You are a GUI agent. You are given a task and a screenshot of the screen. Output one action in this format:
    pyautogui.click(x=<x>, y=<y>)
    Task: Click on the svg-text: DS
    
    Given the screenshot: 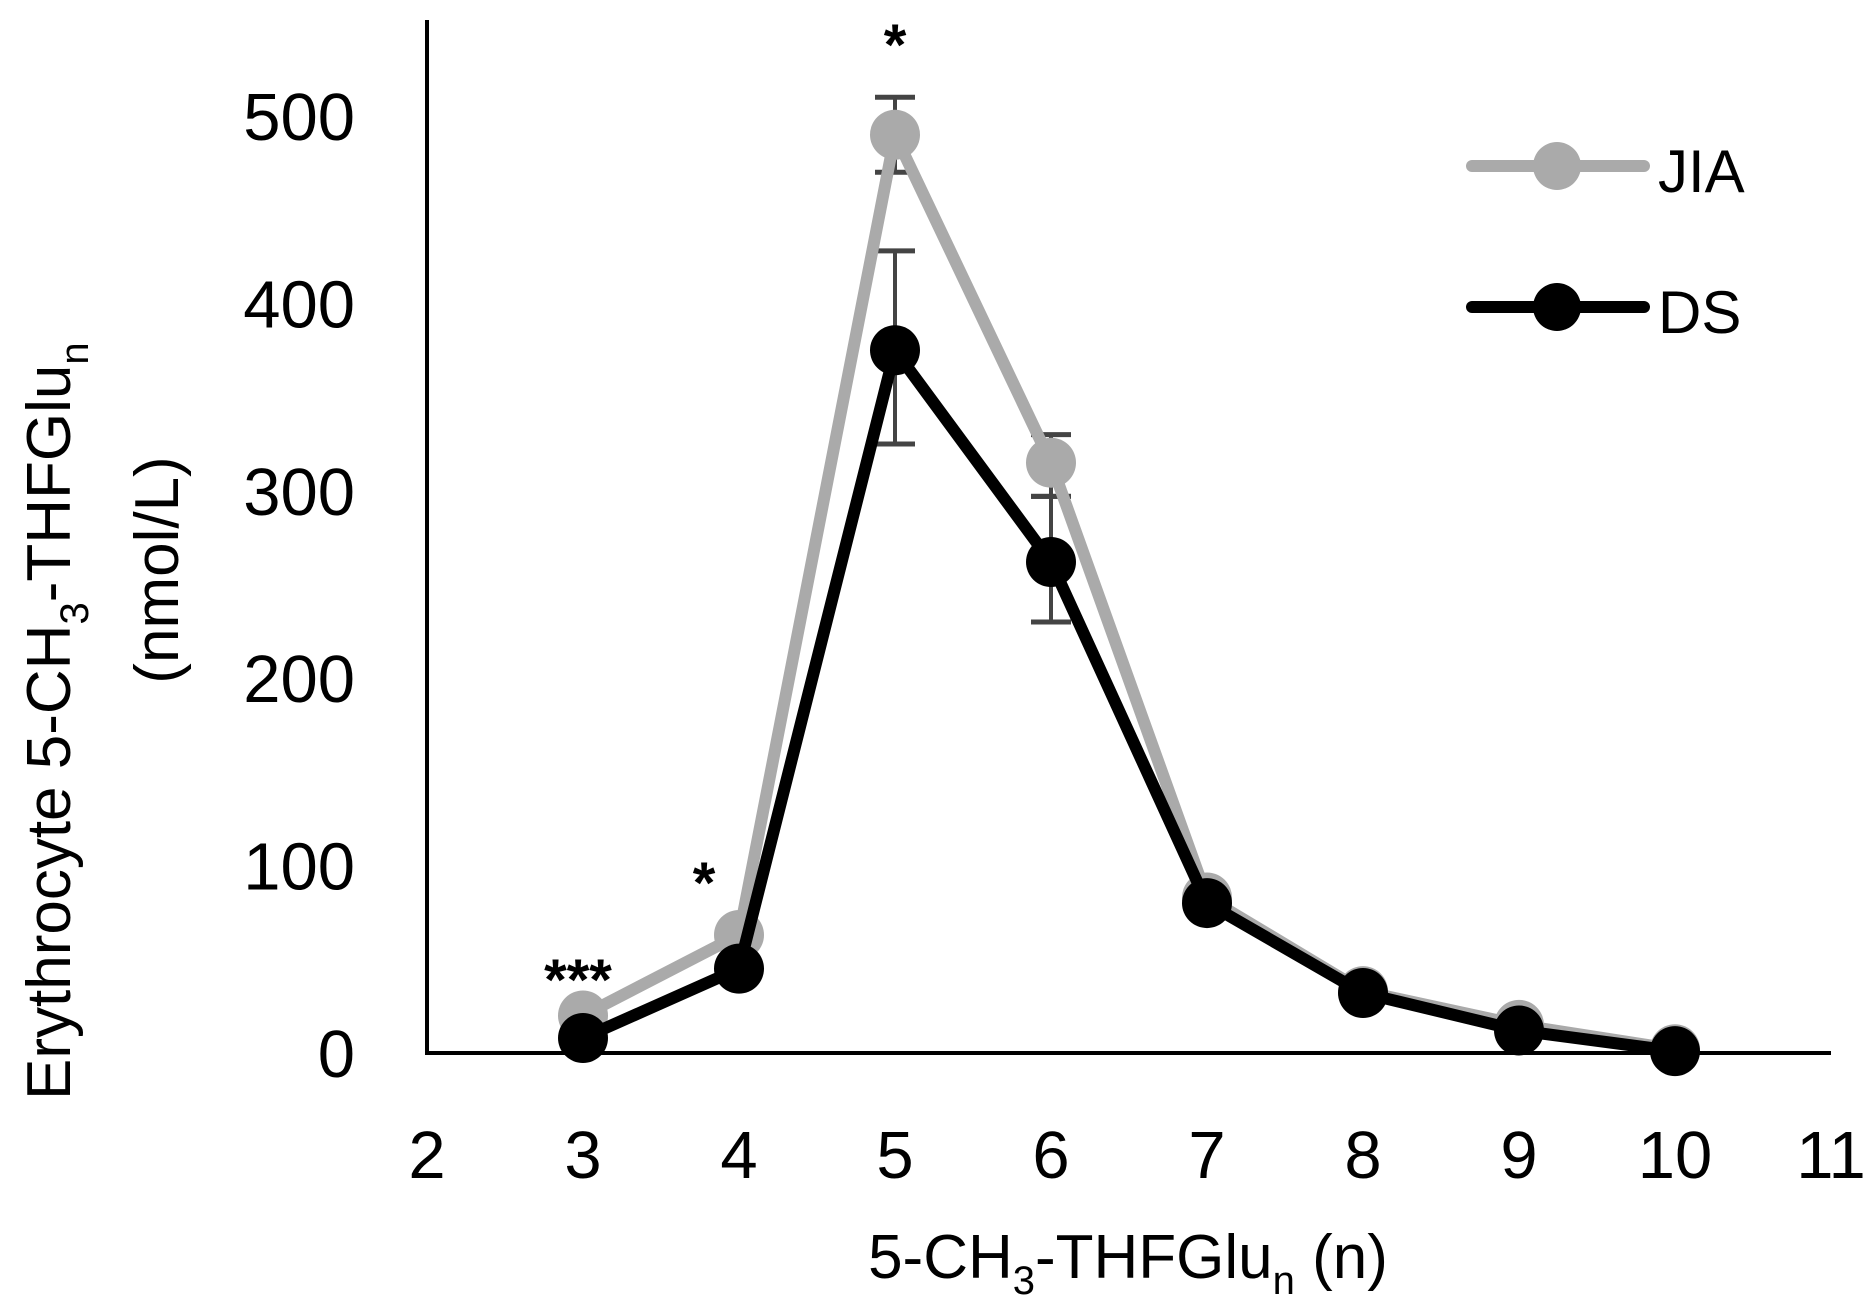 What is the action you would take?
    pyautogui.click(x=1699, y=312)
    